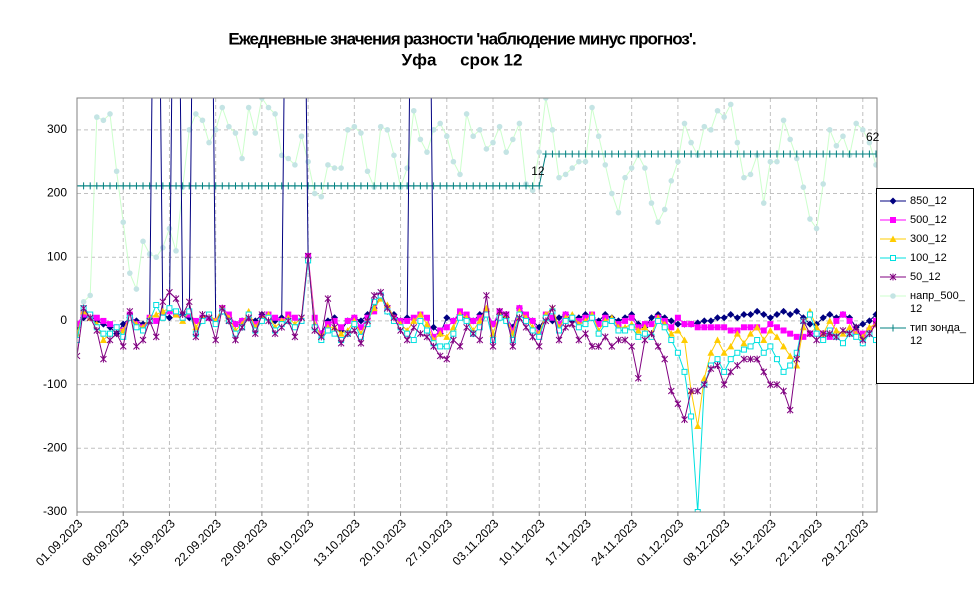 This screenshot has height=599, width=976. I want to click on annotation: 12, so click(538, 171).